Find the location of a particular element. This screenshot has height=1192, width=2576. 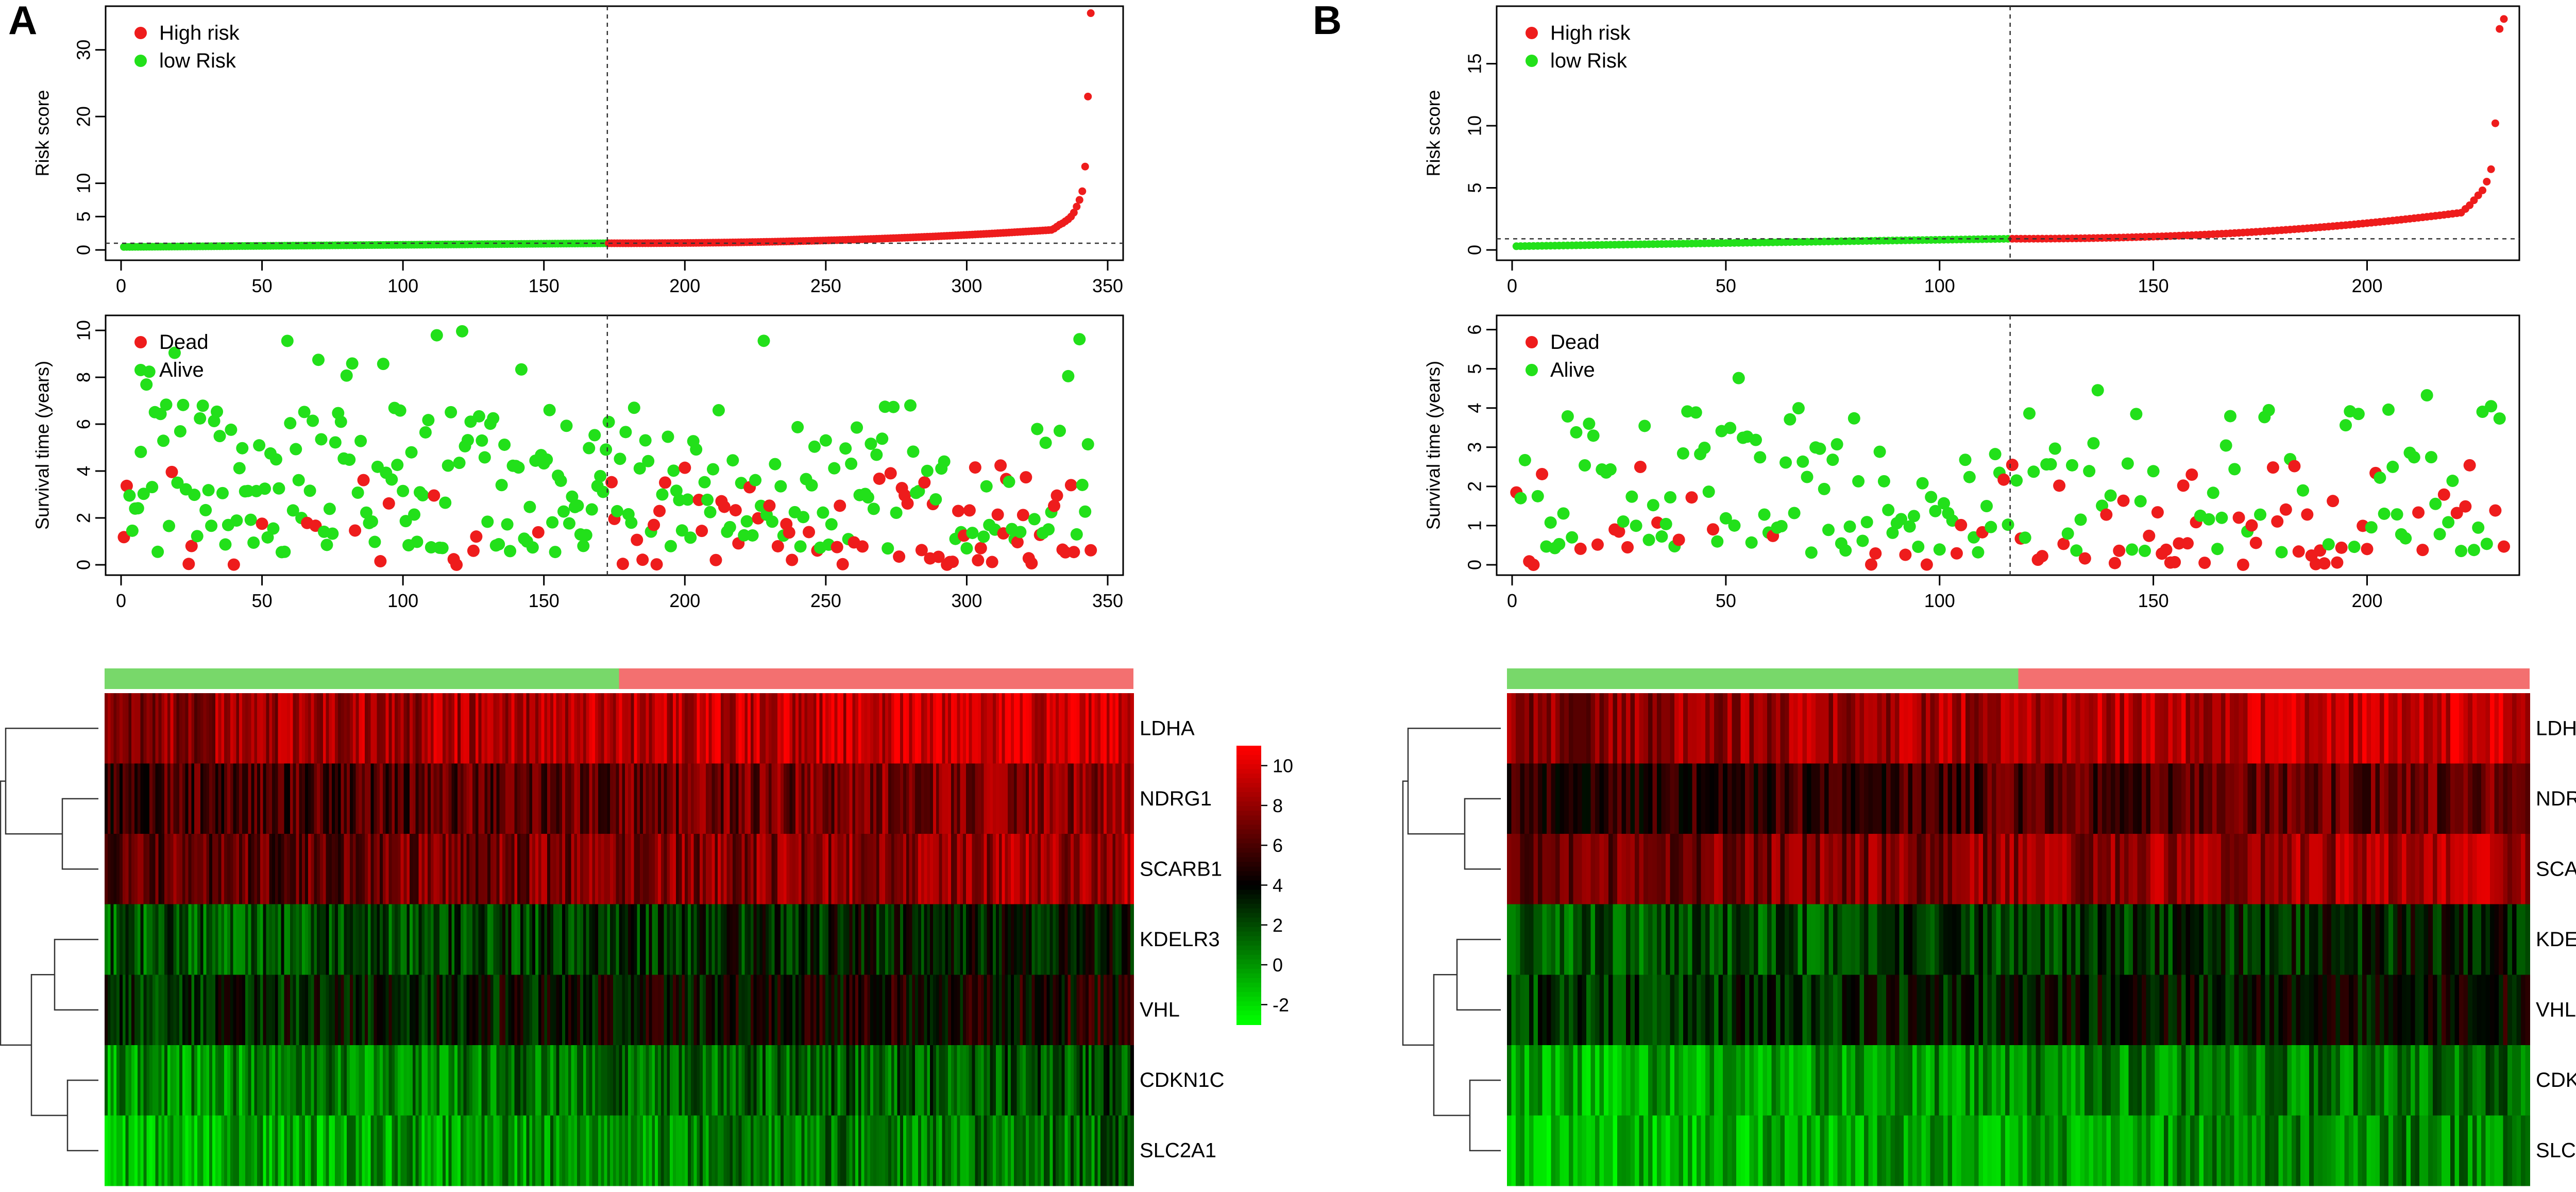

panel-b-survival-point is located at coordinates (2136, 414).